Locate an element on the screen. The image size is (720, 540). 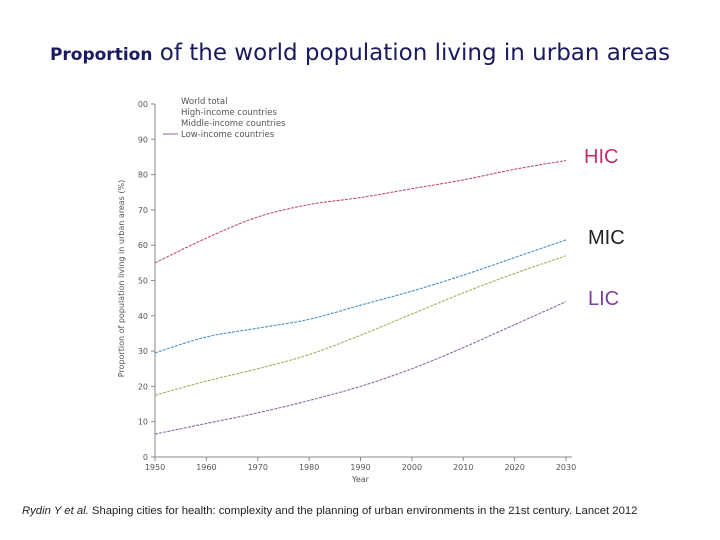
y-tick-label: 60 is located at coordinates (143, 245).